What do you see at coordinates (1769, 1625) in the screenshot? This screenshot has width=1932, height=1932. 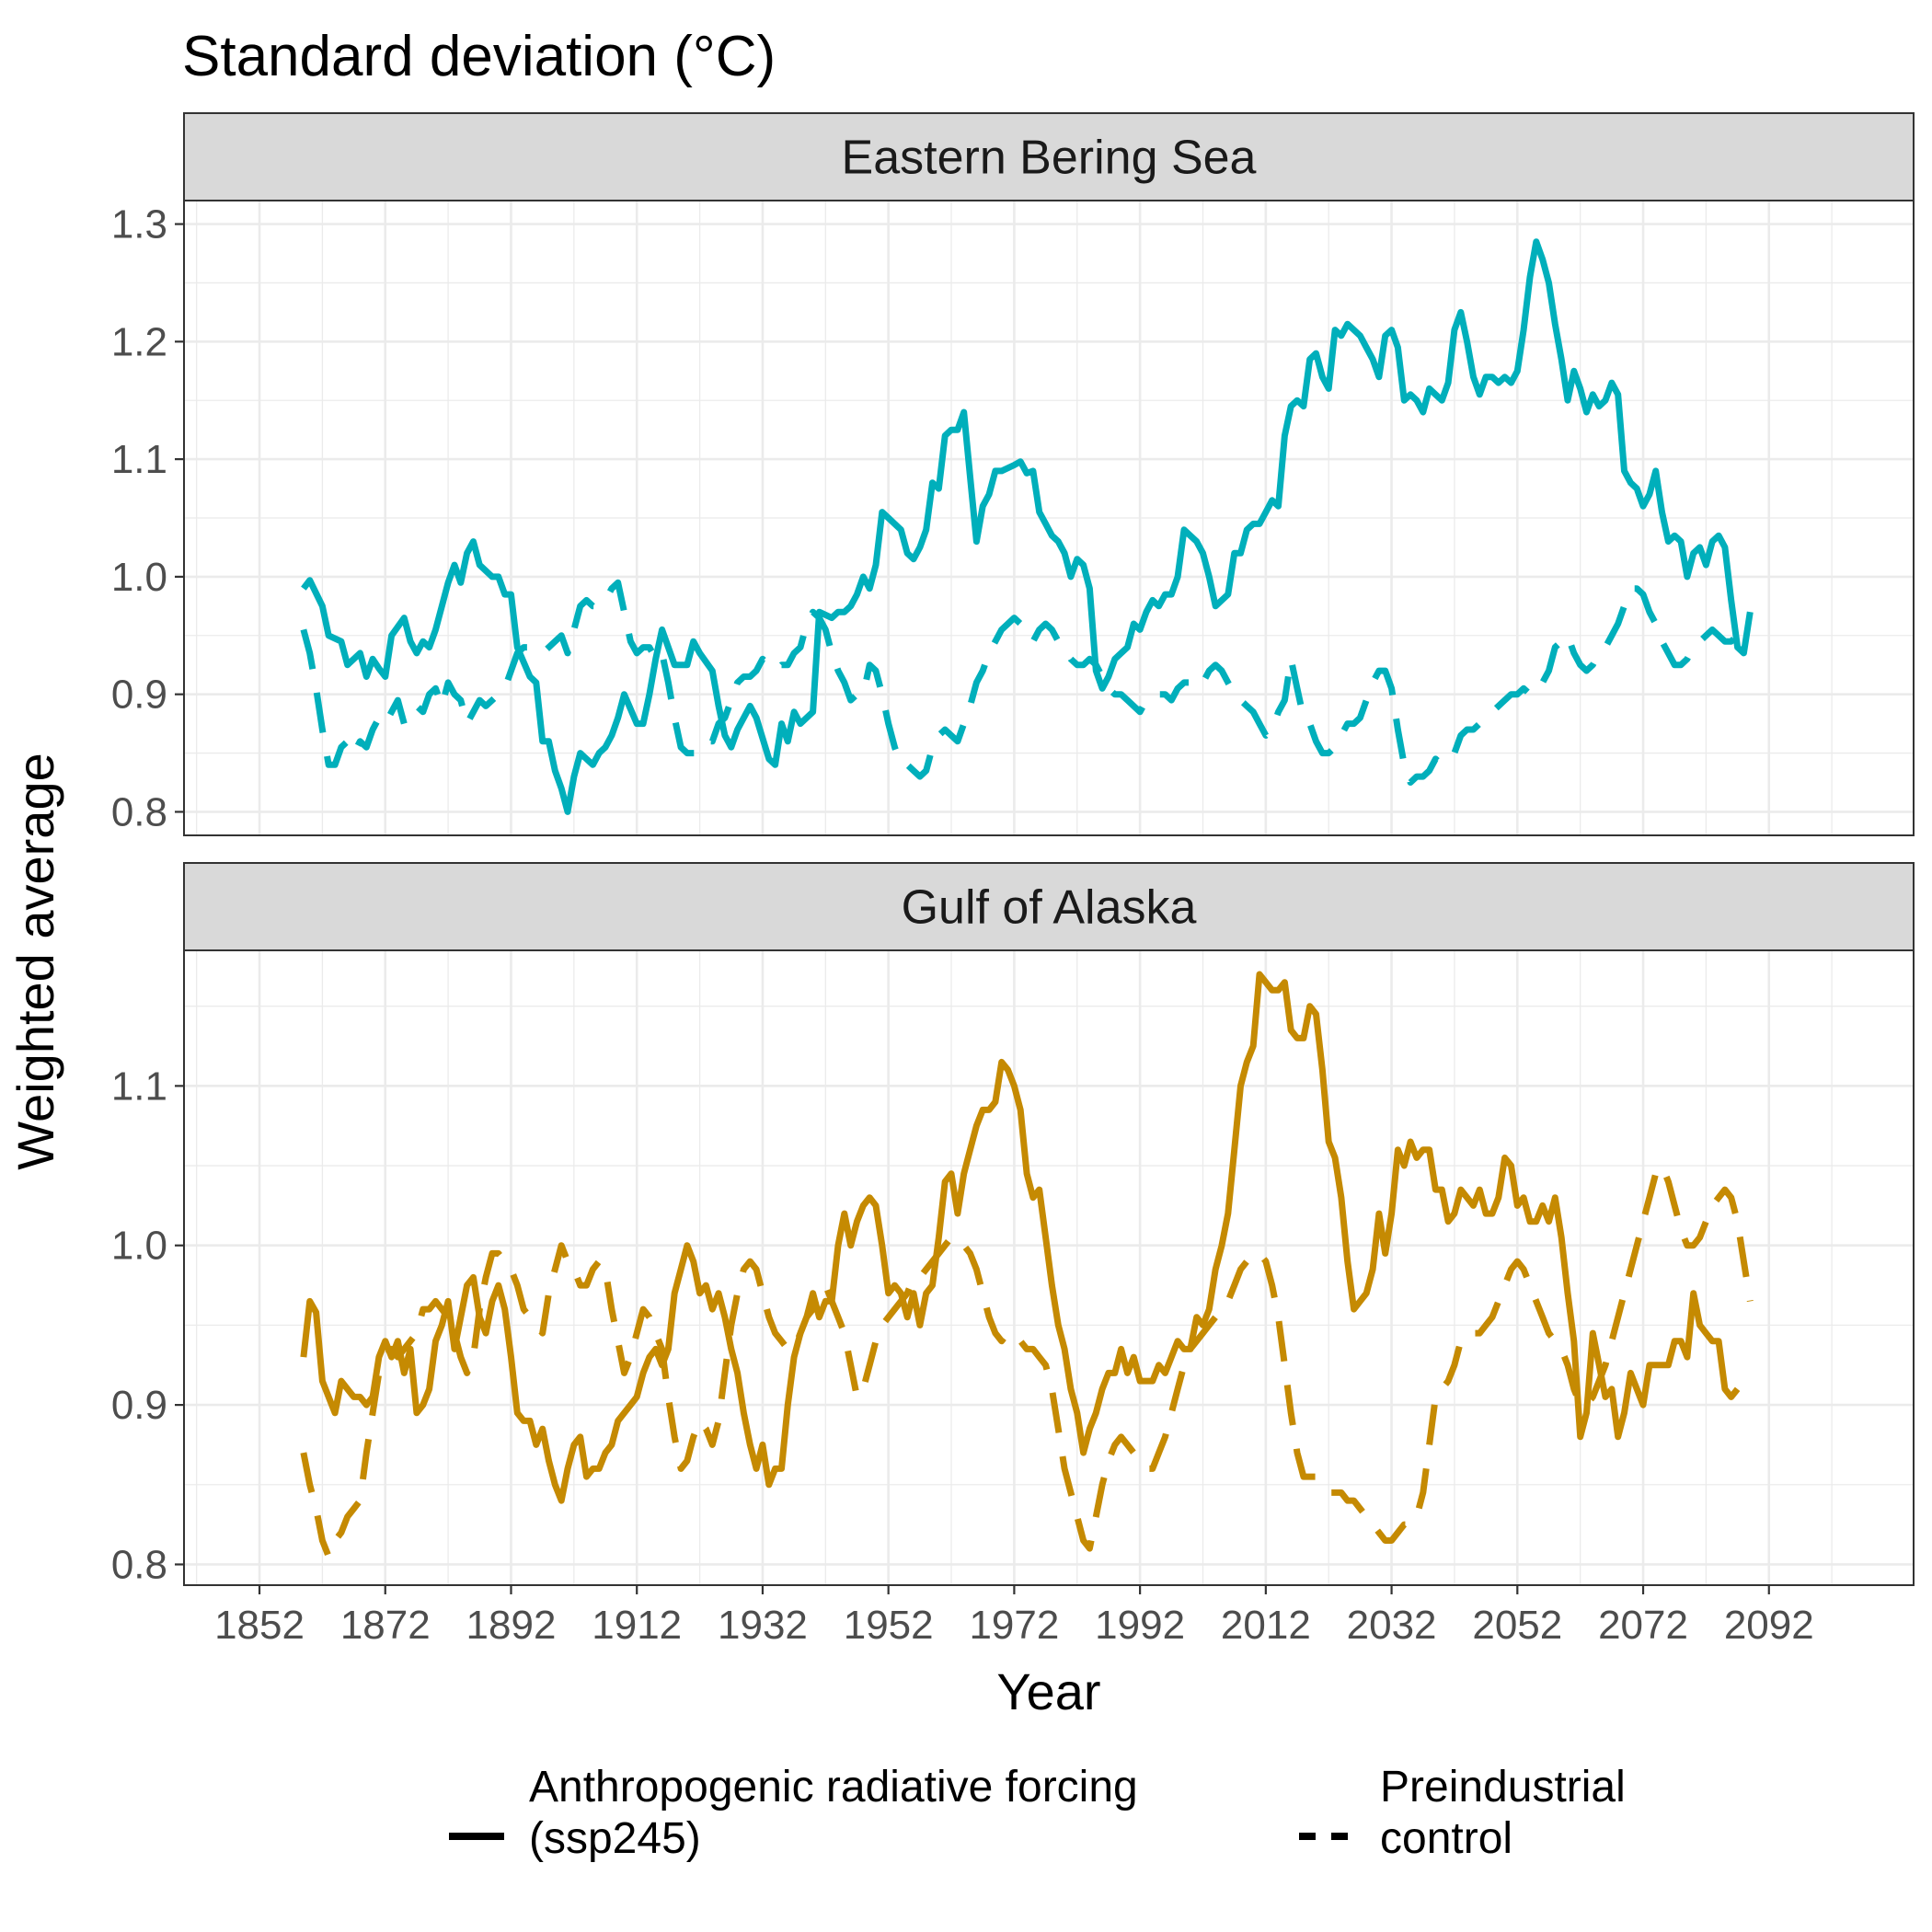 I see `x-tick-label: 2092` at bounding box center [1769, 1625].